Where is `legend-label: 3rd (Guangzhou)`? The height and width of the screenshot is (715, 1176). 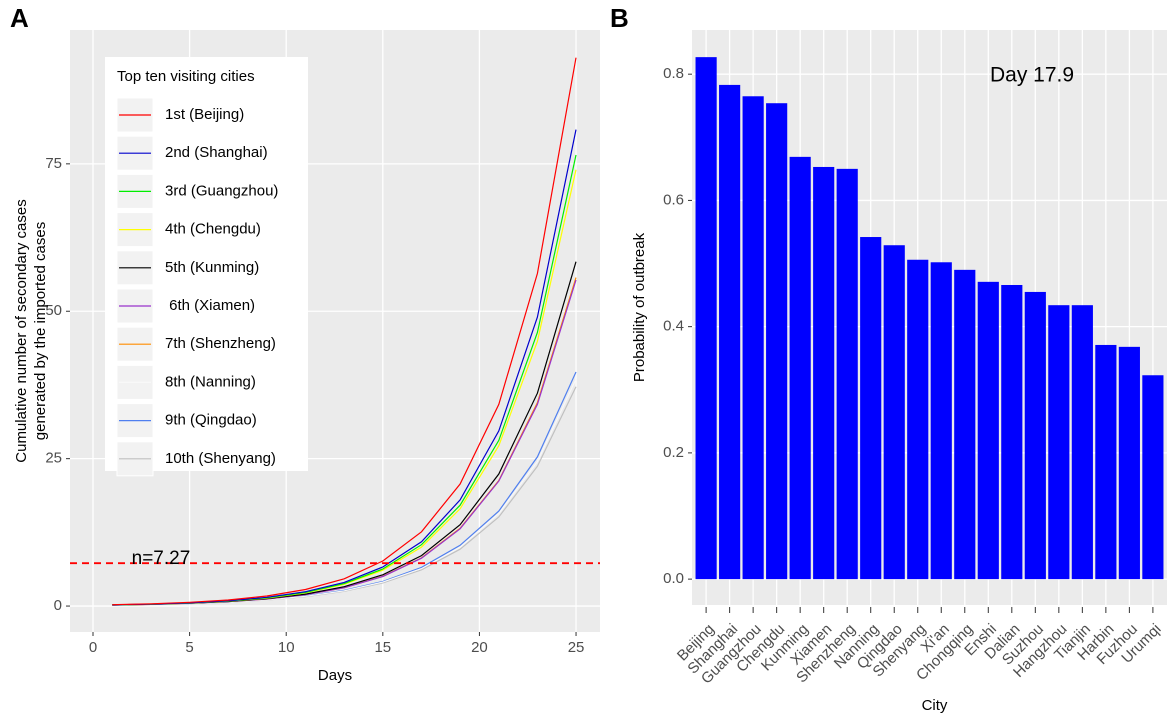 legend-label: 3rd (Guangzhou) is located at coordinates (221, 190).